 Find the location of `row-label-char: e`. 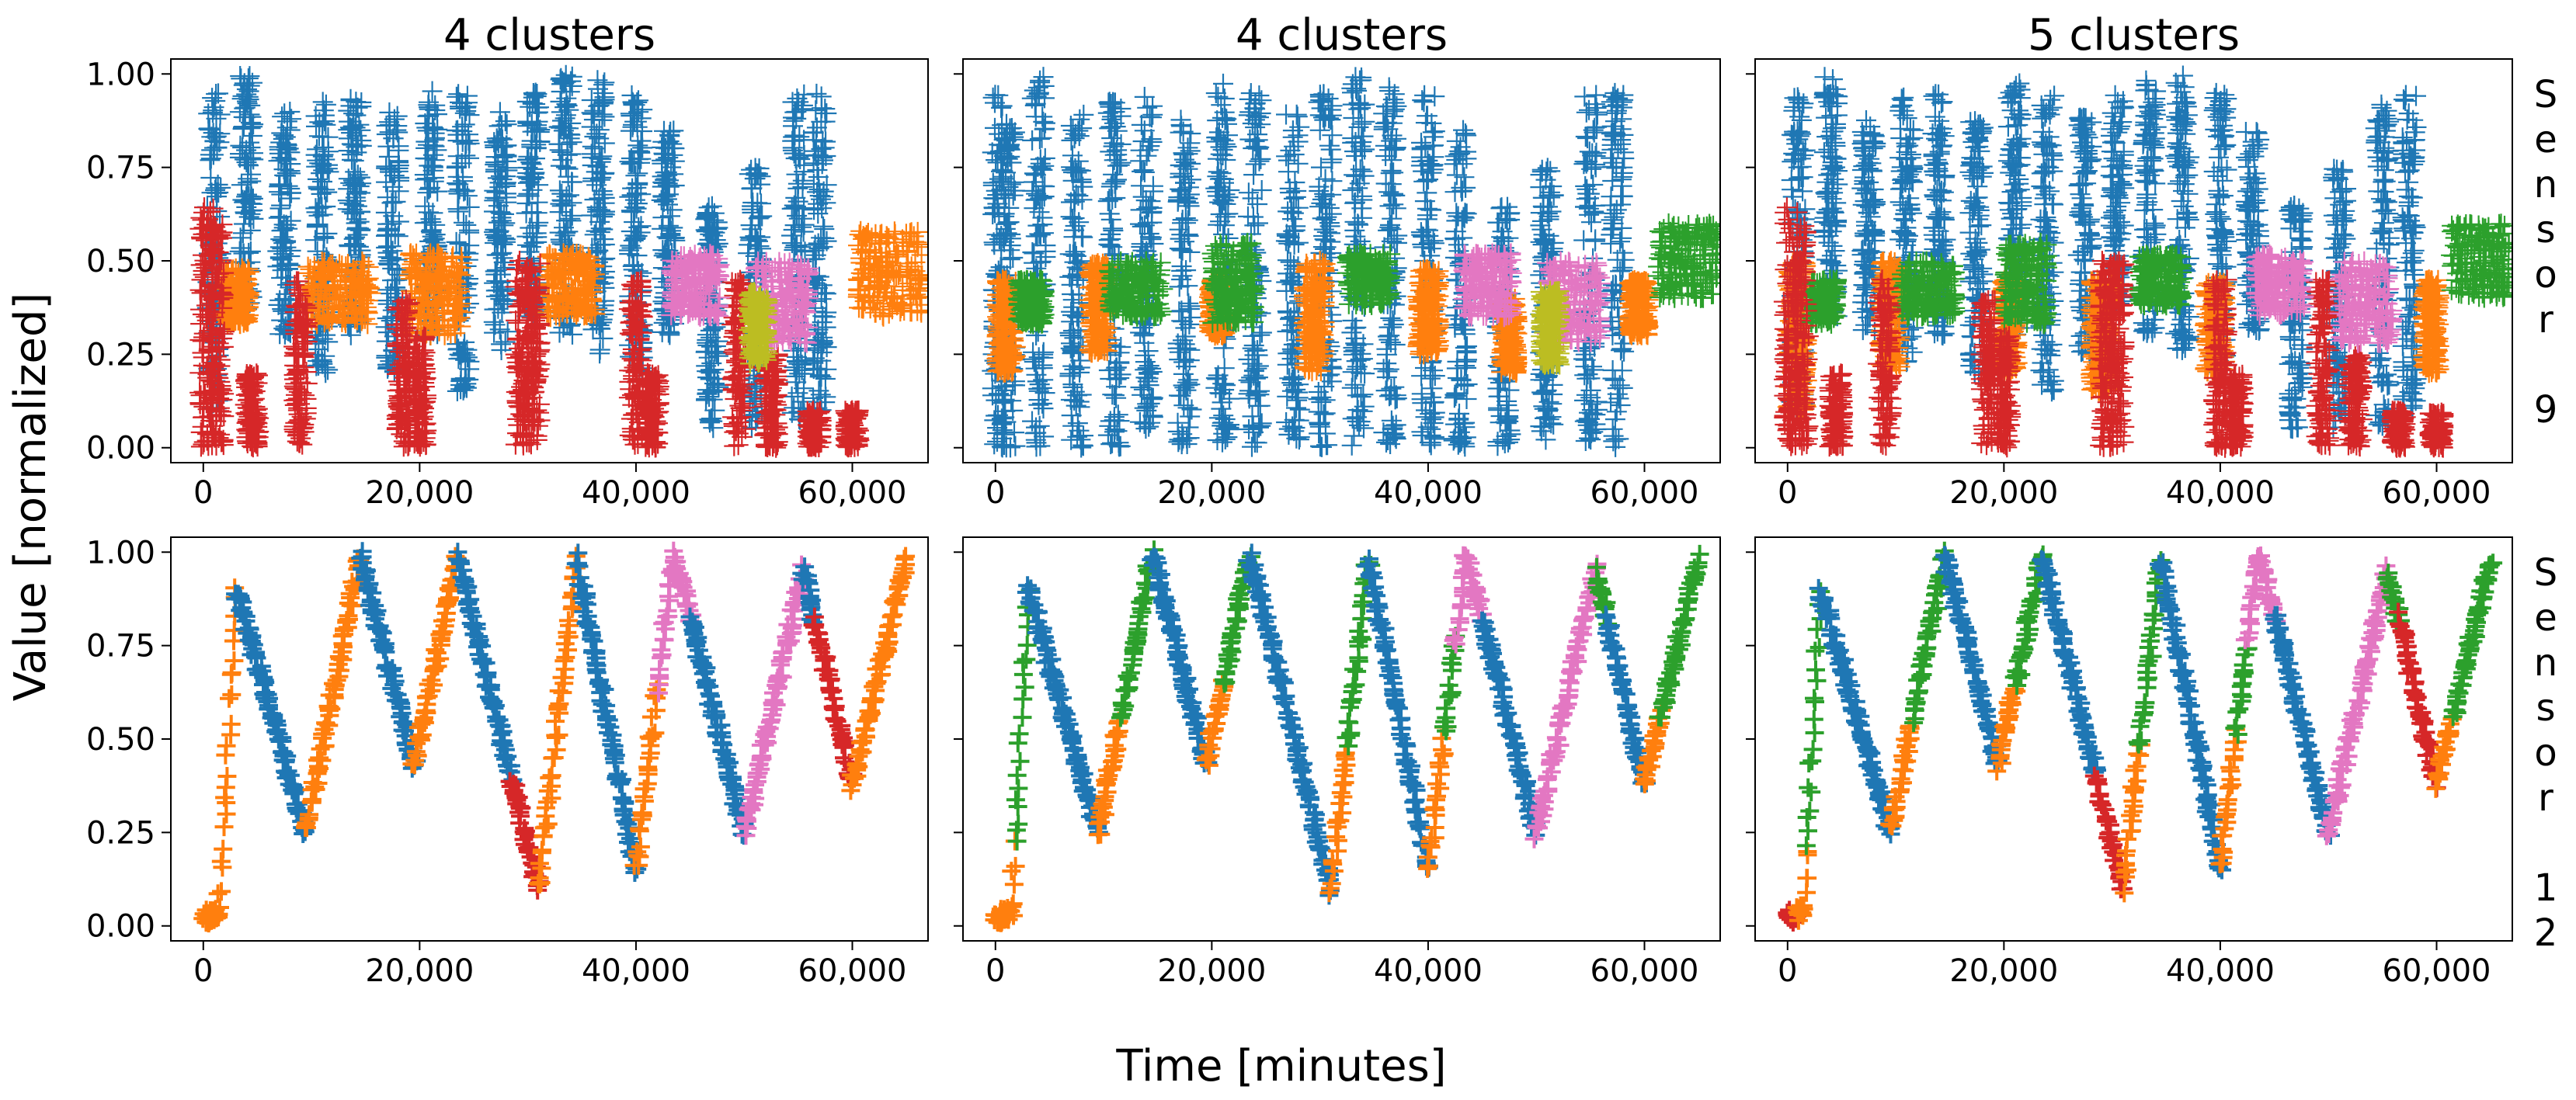

row-label-char: e is located at coordinates (2545, 139).